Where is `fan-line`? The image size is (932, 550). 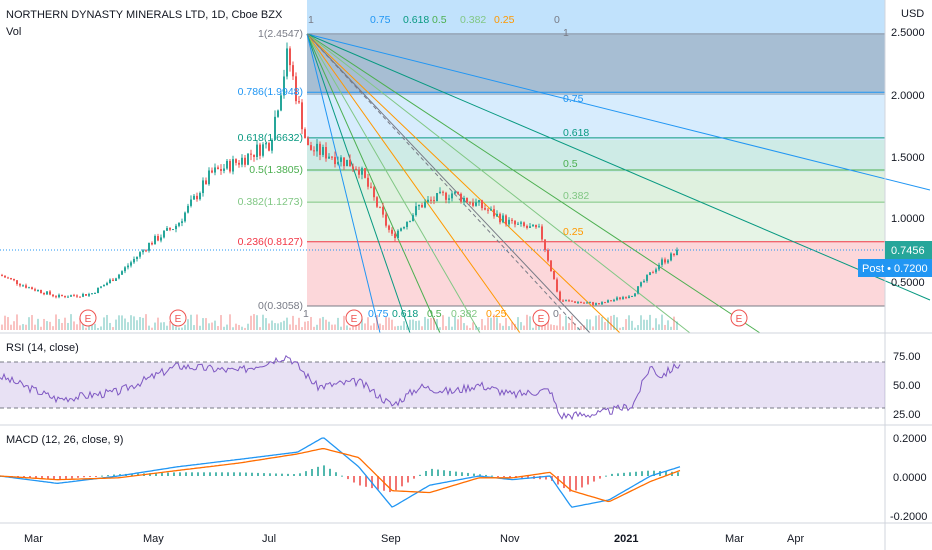
fan-line is located at coordinates (373, 183).